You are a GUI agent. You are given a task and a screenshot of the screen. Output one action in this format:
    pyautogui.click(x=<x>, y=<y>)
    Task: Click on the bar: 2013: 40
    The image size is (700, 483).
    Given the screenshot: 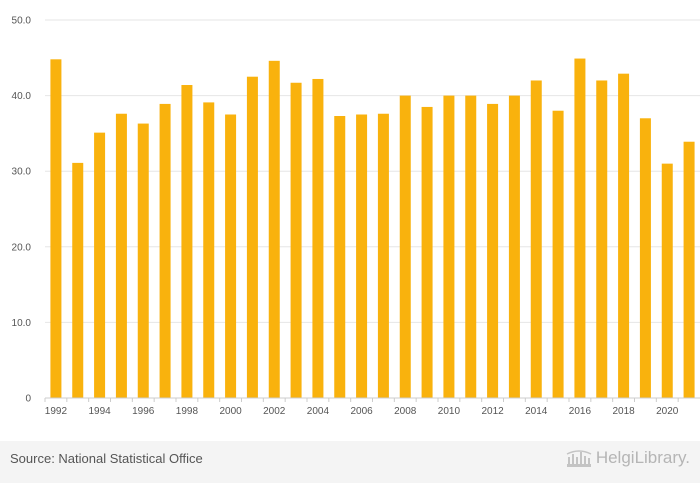 What is the action you would take?
    pyautogui.click(x=514, y=246)
    